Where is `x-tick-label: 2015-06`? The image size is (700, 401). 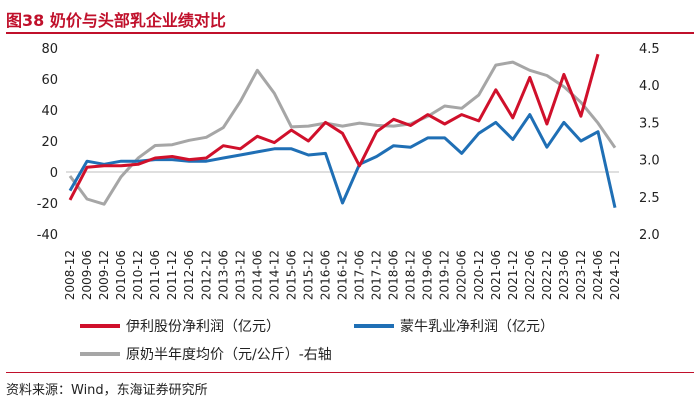 x-tick-label: 2015-06 is located at coordinates (291, 275).